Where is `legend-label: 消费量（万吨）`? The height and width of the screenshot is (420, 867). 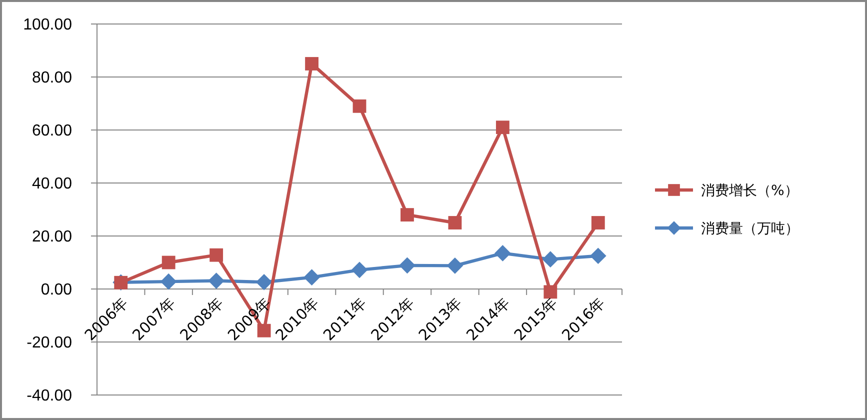
legend-label: 消费量（万吨） is located at coordinates (750, 228).